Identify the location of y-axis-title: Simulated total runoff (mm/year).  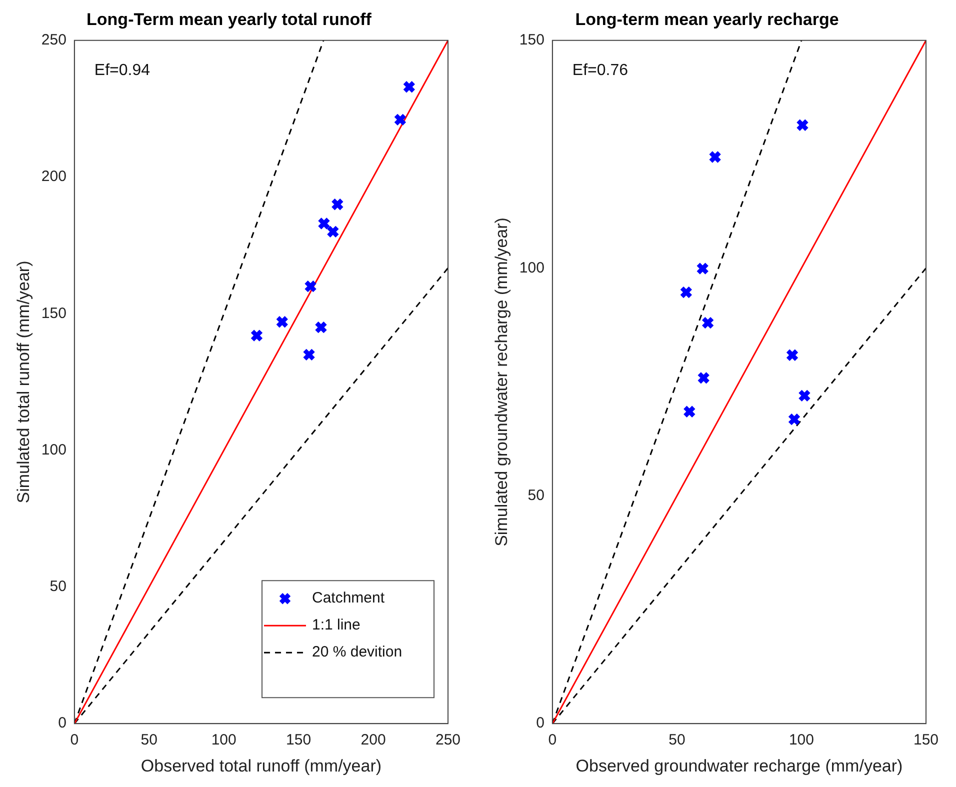
(23, 382).